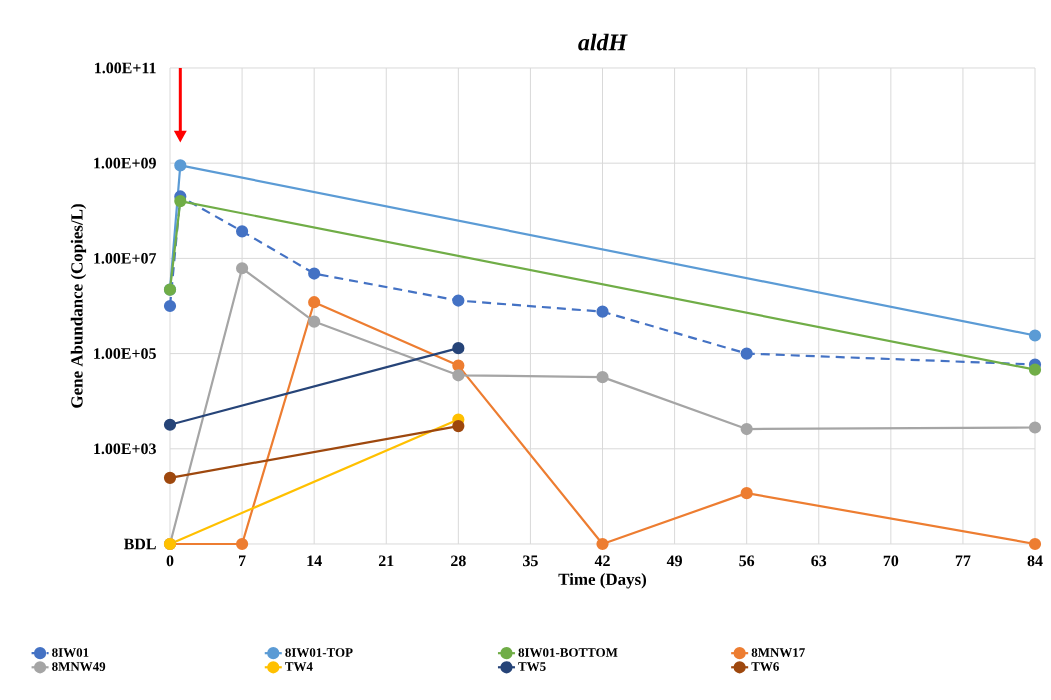 The image size is (1051, 700). I want to click on legend-label: TW6, so click(765, 667).